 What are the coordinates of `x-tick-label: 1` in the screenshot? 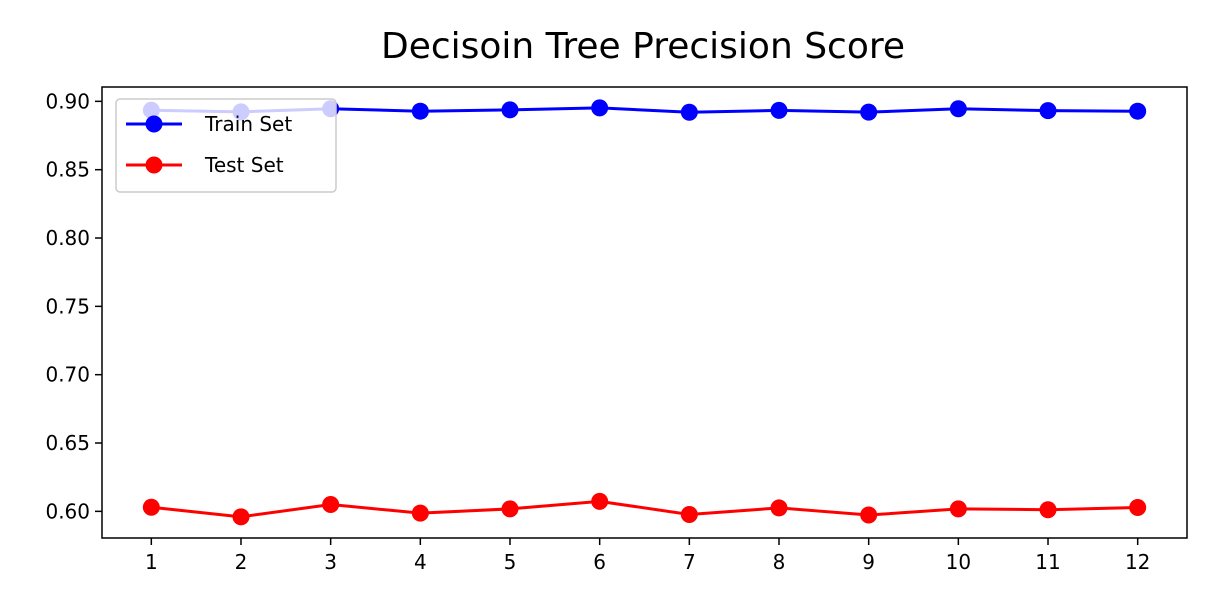 It's located at (151, 562).